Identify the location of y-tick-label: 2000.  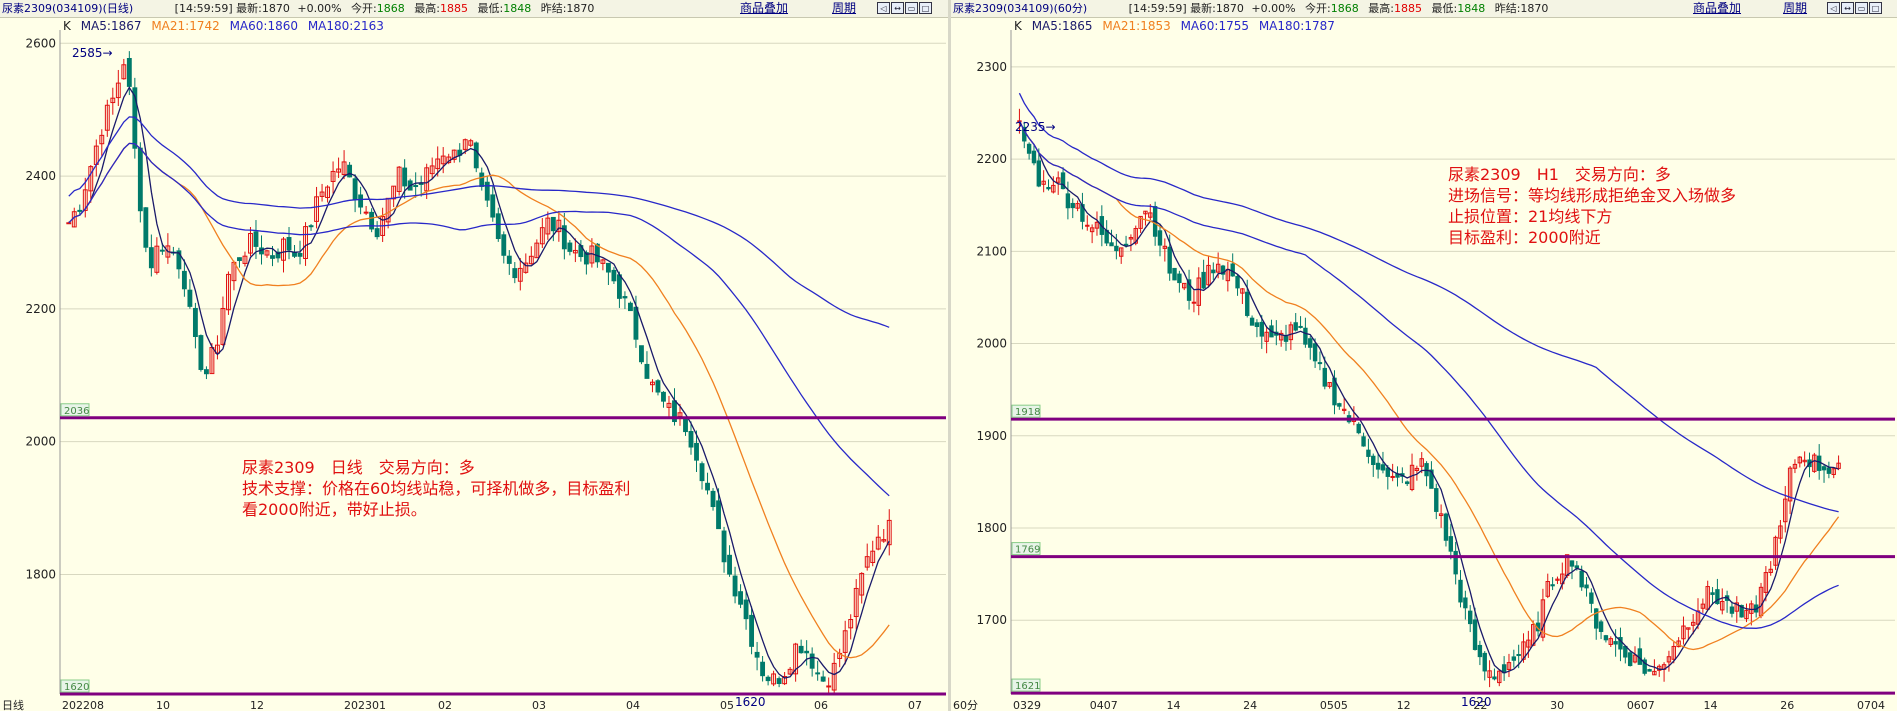
(991, 344).